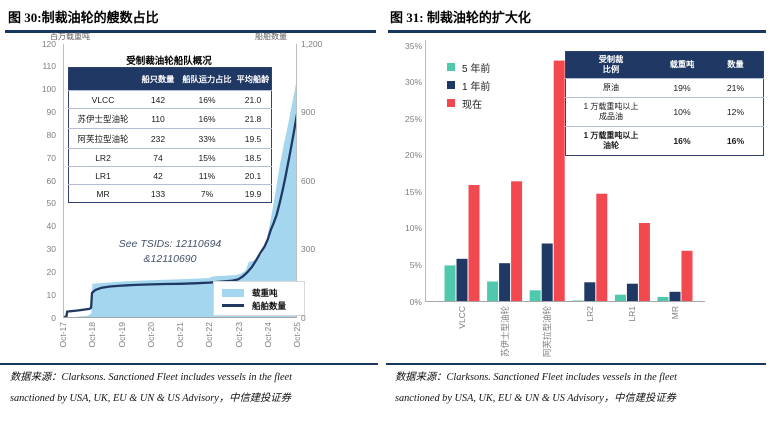  What do you see at coordinates (209, 335) in the screenshot?
I see `x-axis-label: Oct-22` at bounding box center [209, 335].